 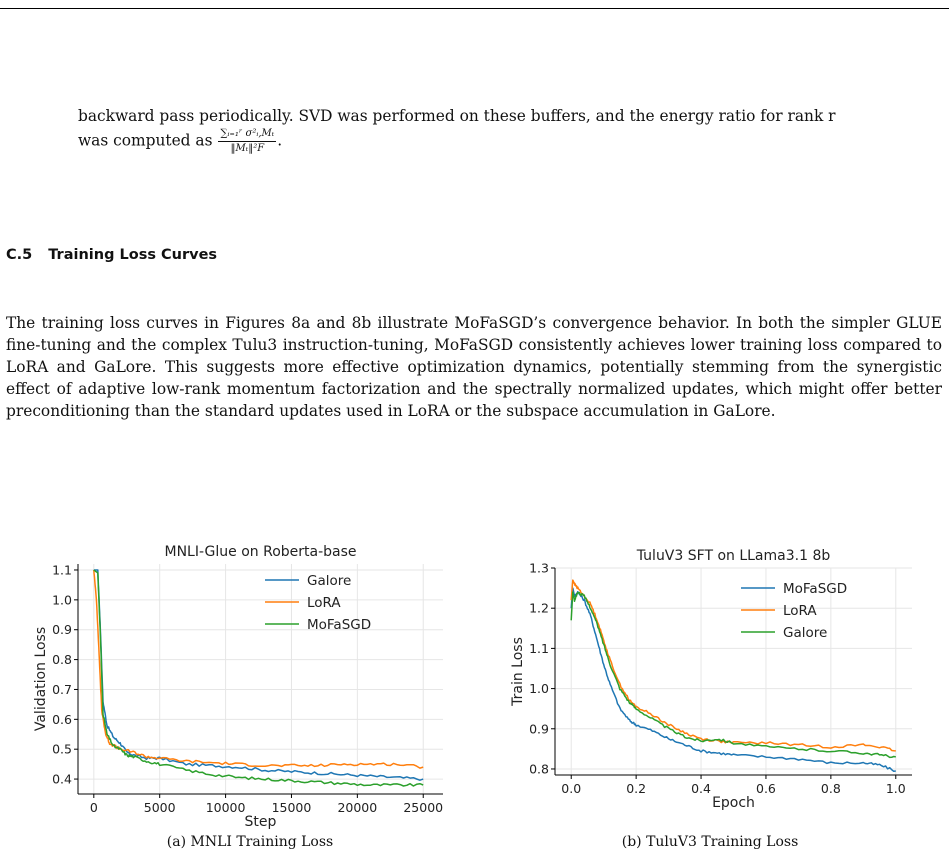 What do you see at coordinates (247, 148) in the screenshot?
I see `fraction-denominator: ‖Mₜ‖²F` at bounding box center [247, 148].